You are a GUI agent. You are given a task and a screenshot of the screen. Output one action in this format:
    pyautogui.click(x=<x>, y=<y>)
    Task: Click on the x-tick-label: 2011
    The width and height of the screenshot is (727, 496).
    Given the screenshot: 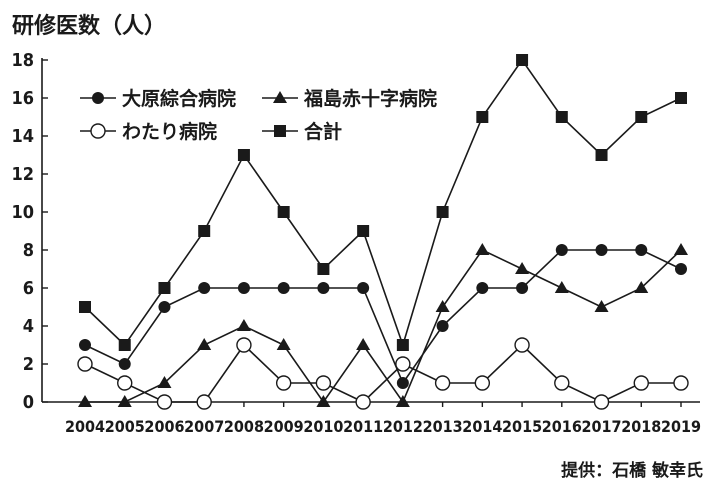 What is the action you would take?
    pyautogui.click(x=363, y=426)
    